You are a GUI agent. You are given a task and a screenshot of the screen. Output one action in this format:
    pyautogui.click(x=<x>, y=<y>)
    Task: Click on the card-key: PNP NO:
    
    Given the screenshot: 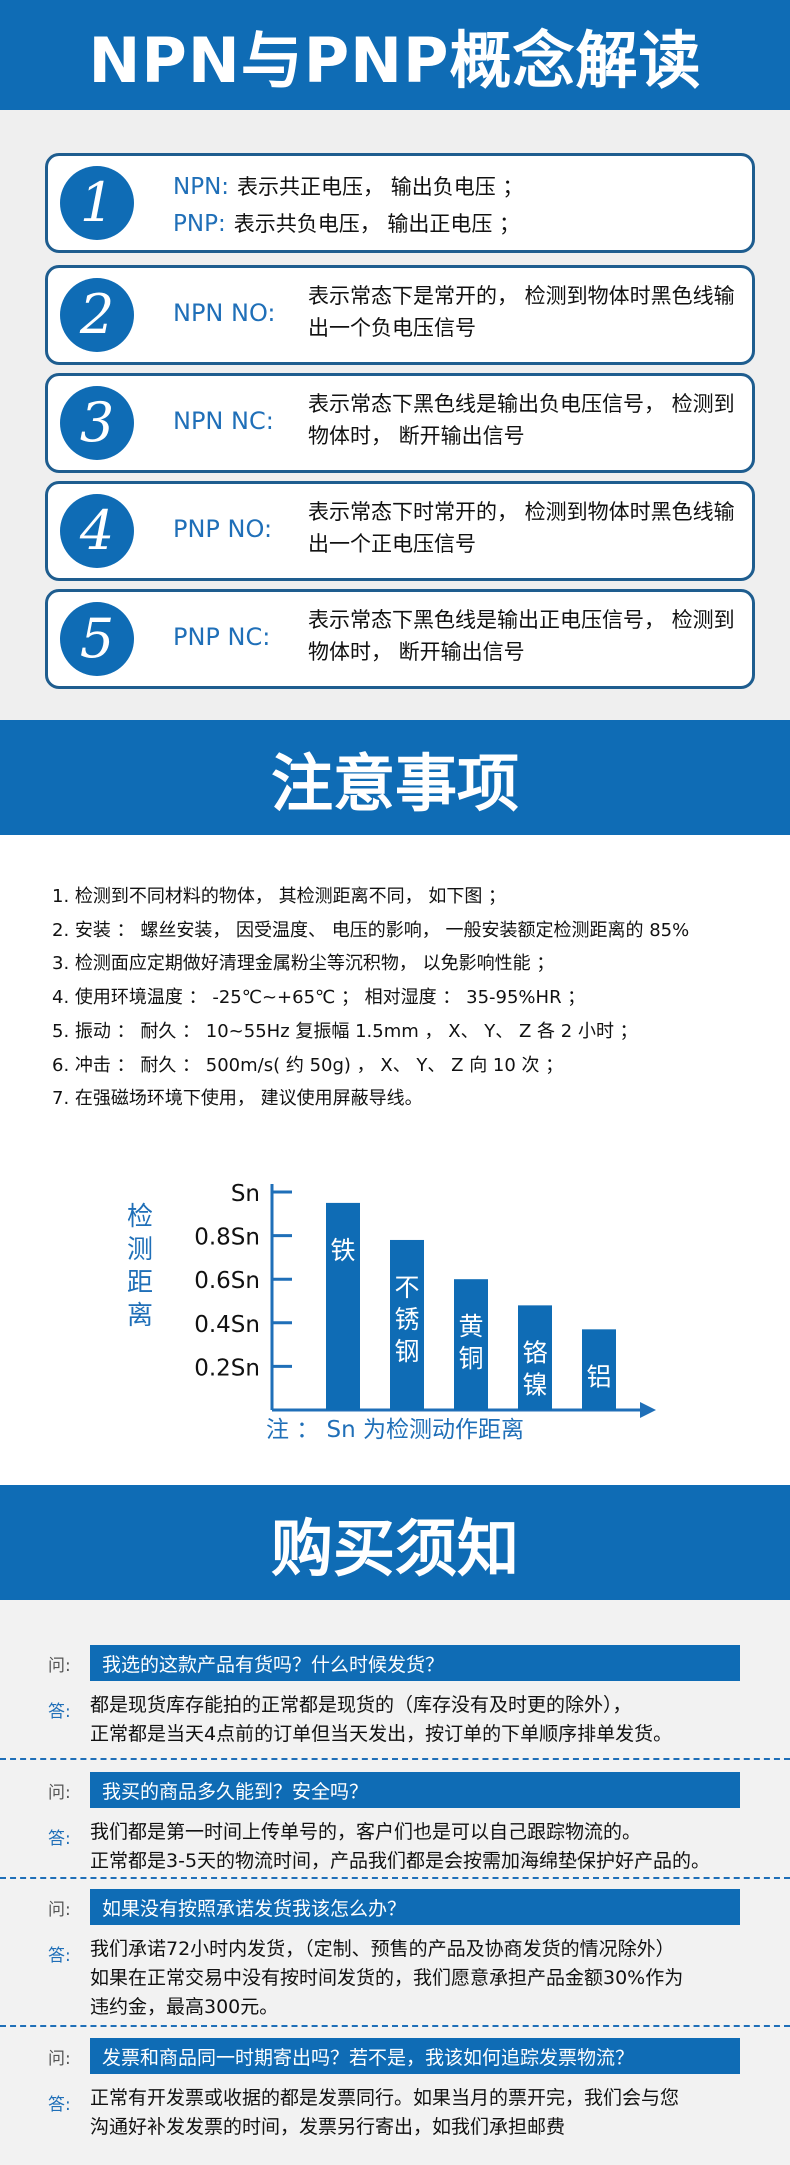 What is the action you would take?
    pyautogui.click(x=223, y=529)
    